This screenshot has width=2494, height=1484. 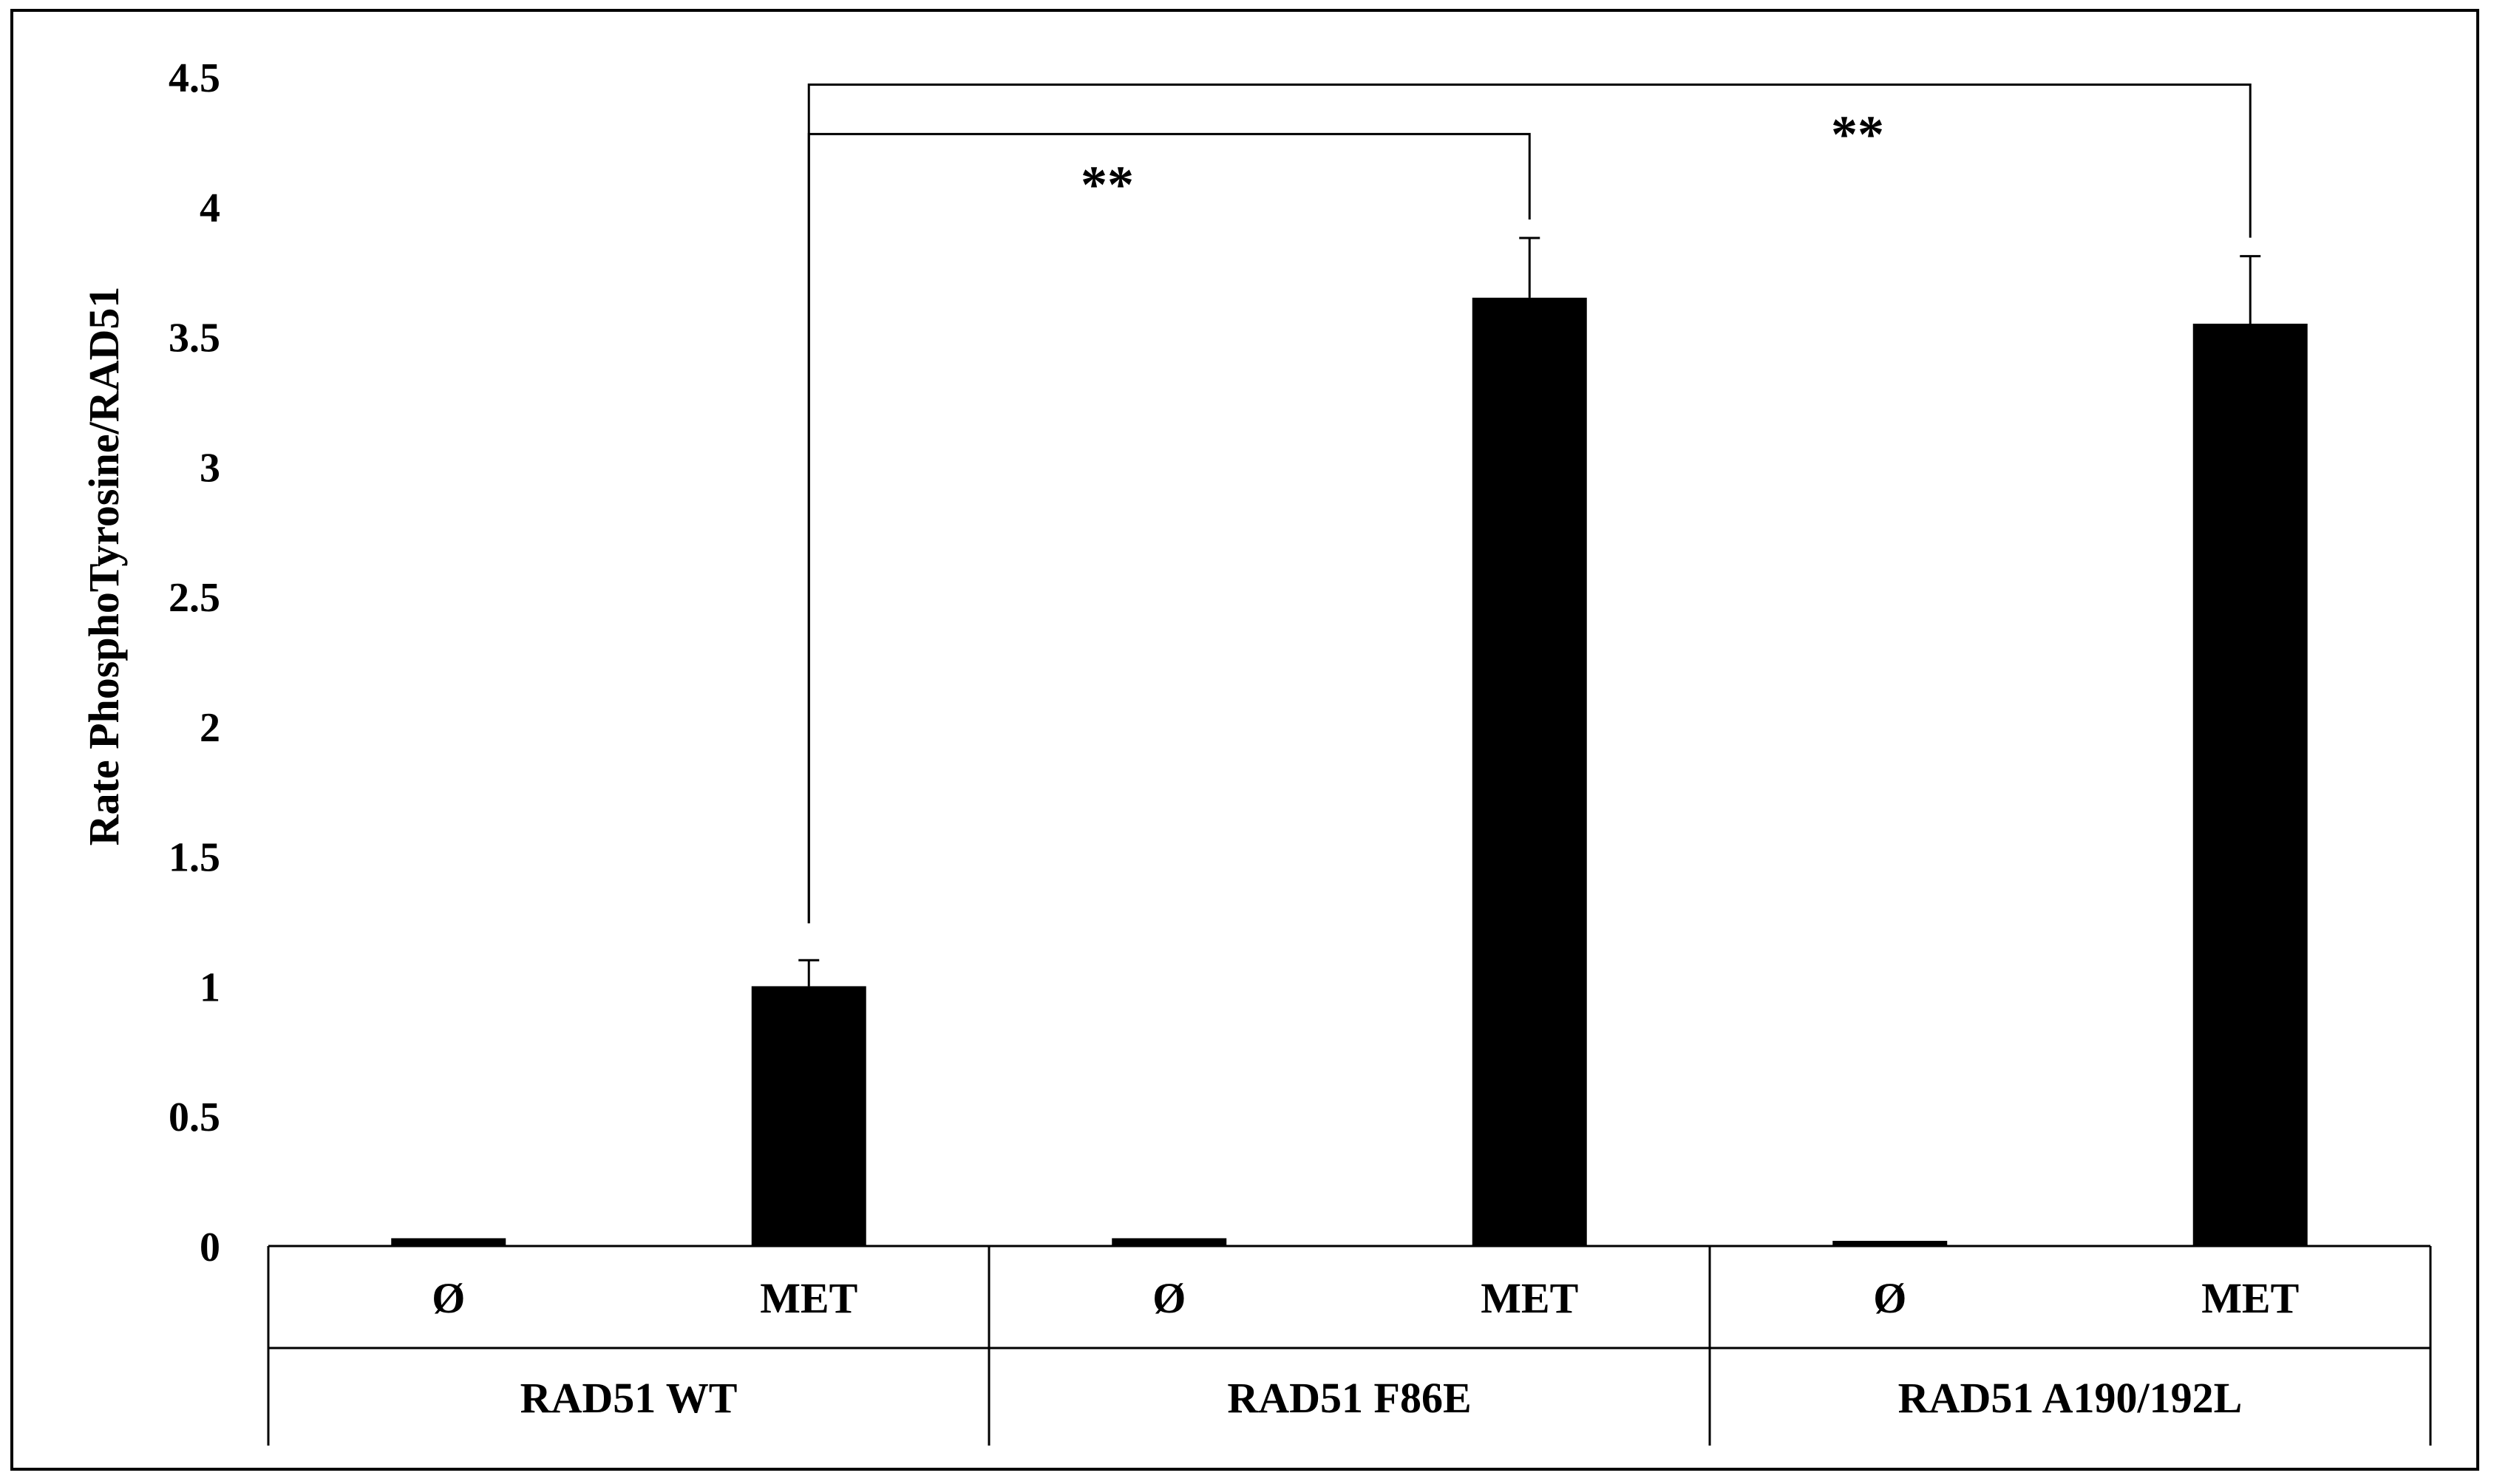 What do you see at coordinates (210, 208) in the screenshot?
I see `y-tick-label: 4` at bounding box center [210, 208].